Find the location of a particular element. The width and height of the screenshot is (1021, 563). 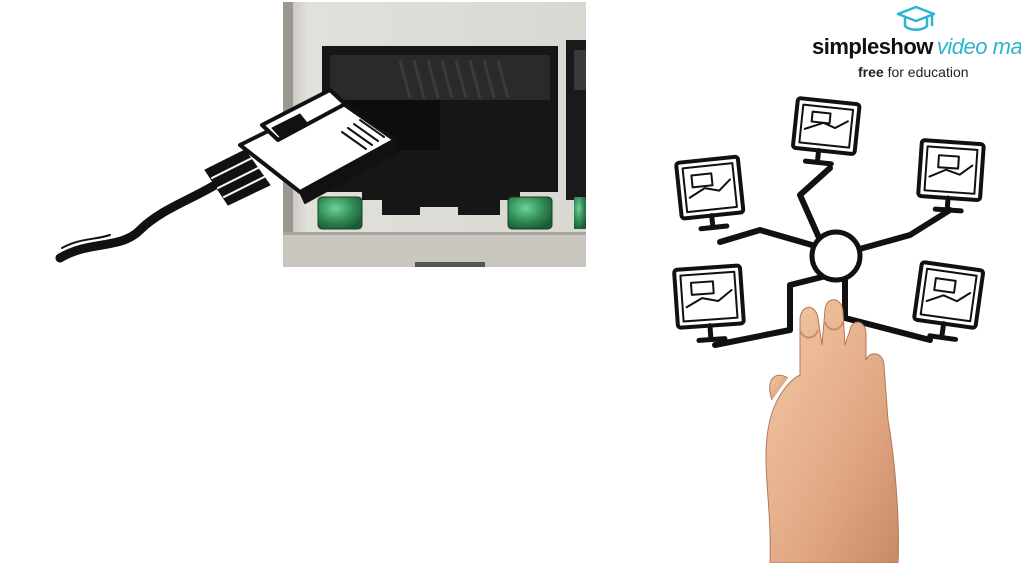

port-led-left is located at coordinates (340, 213).